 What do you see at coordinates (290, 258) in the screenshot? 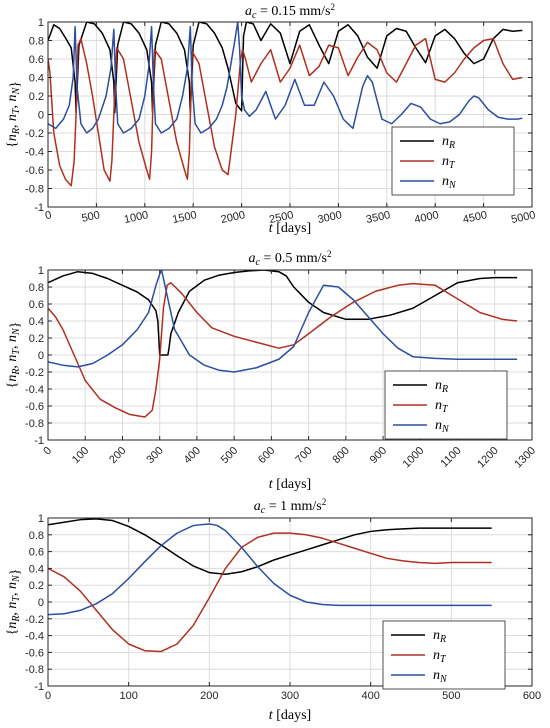
I see `chart-title: ac = 0.5 mm/s2` at bounding box center [290, 258].